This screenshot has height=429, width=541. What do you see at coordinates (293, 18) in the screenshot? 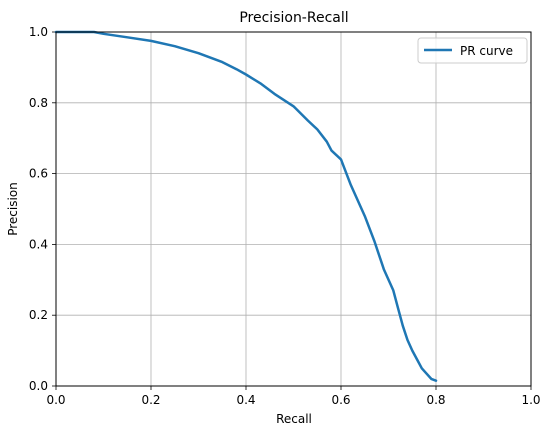
I see `chart-title: Precision-Recall` at bounding box center [293, 18].